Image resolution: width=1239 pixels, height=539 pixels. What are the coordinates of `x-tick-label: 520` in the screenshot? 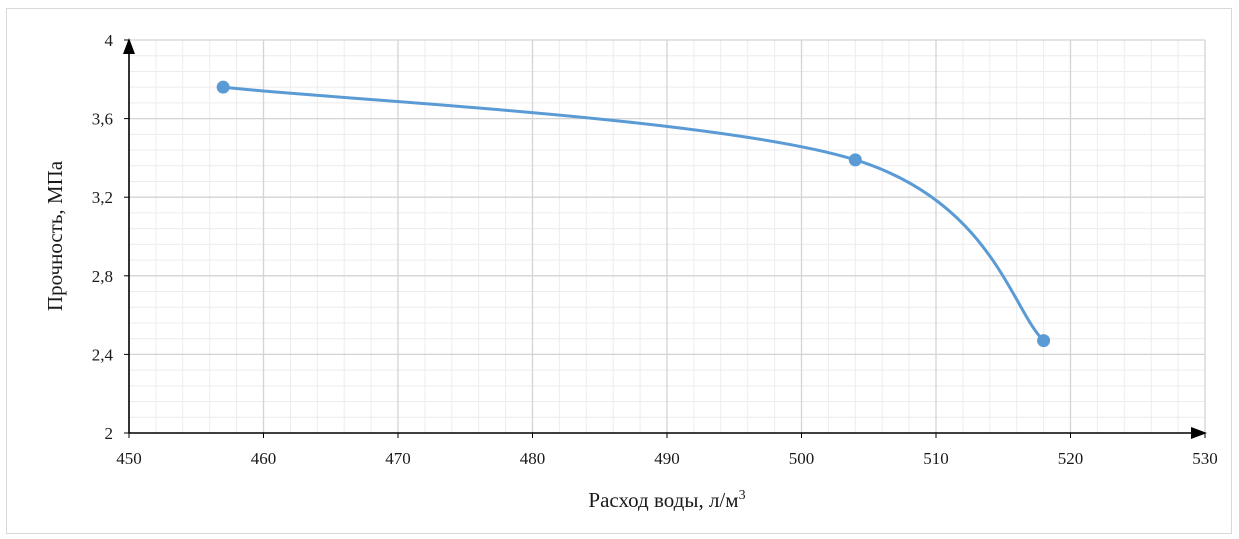 It's located at (1071, 458).